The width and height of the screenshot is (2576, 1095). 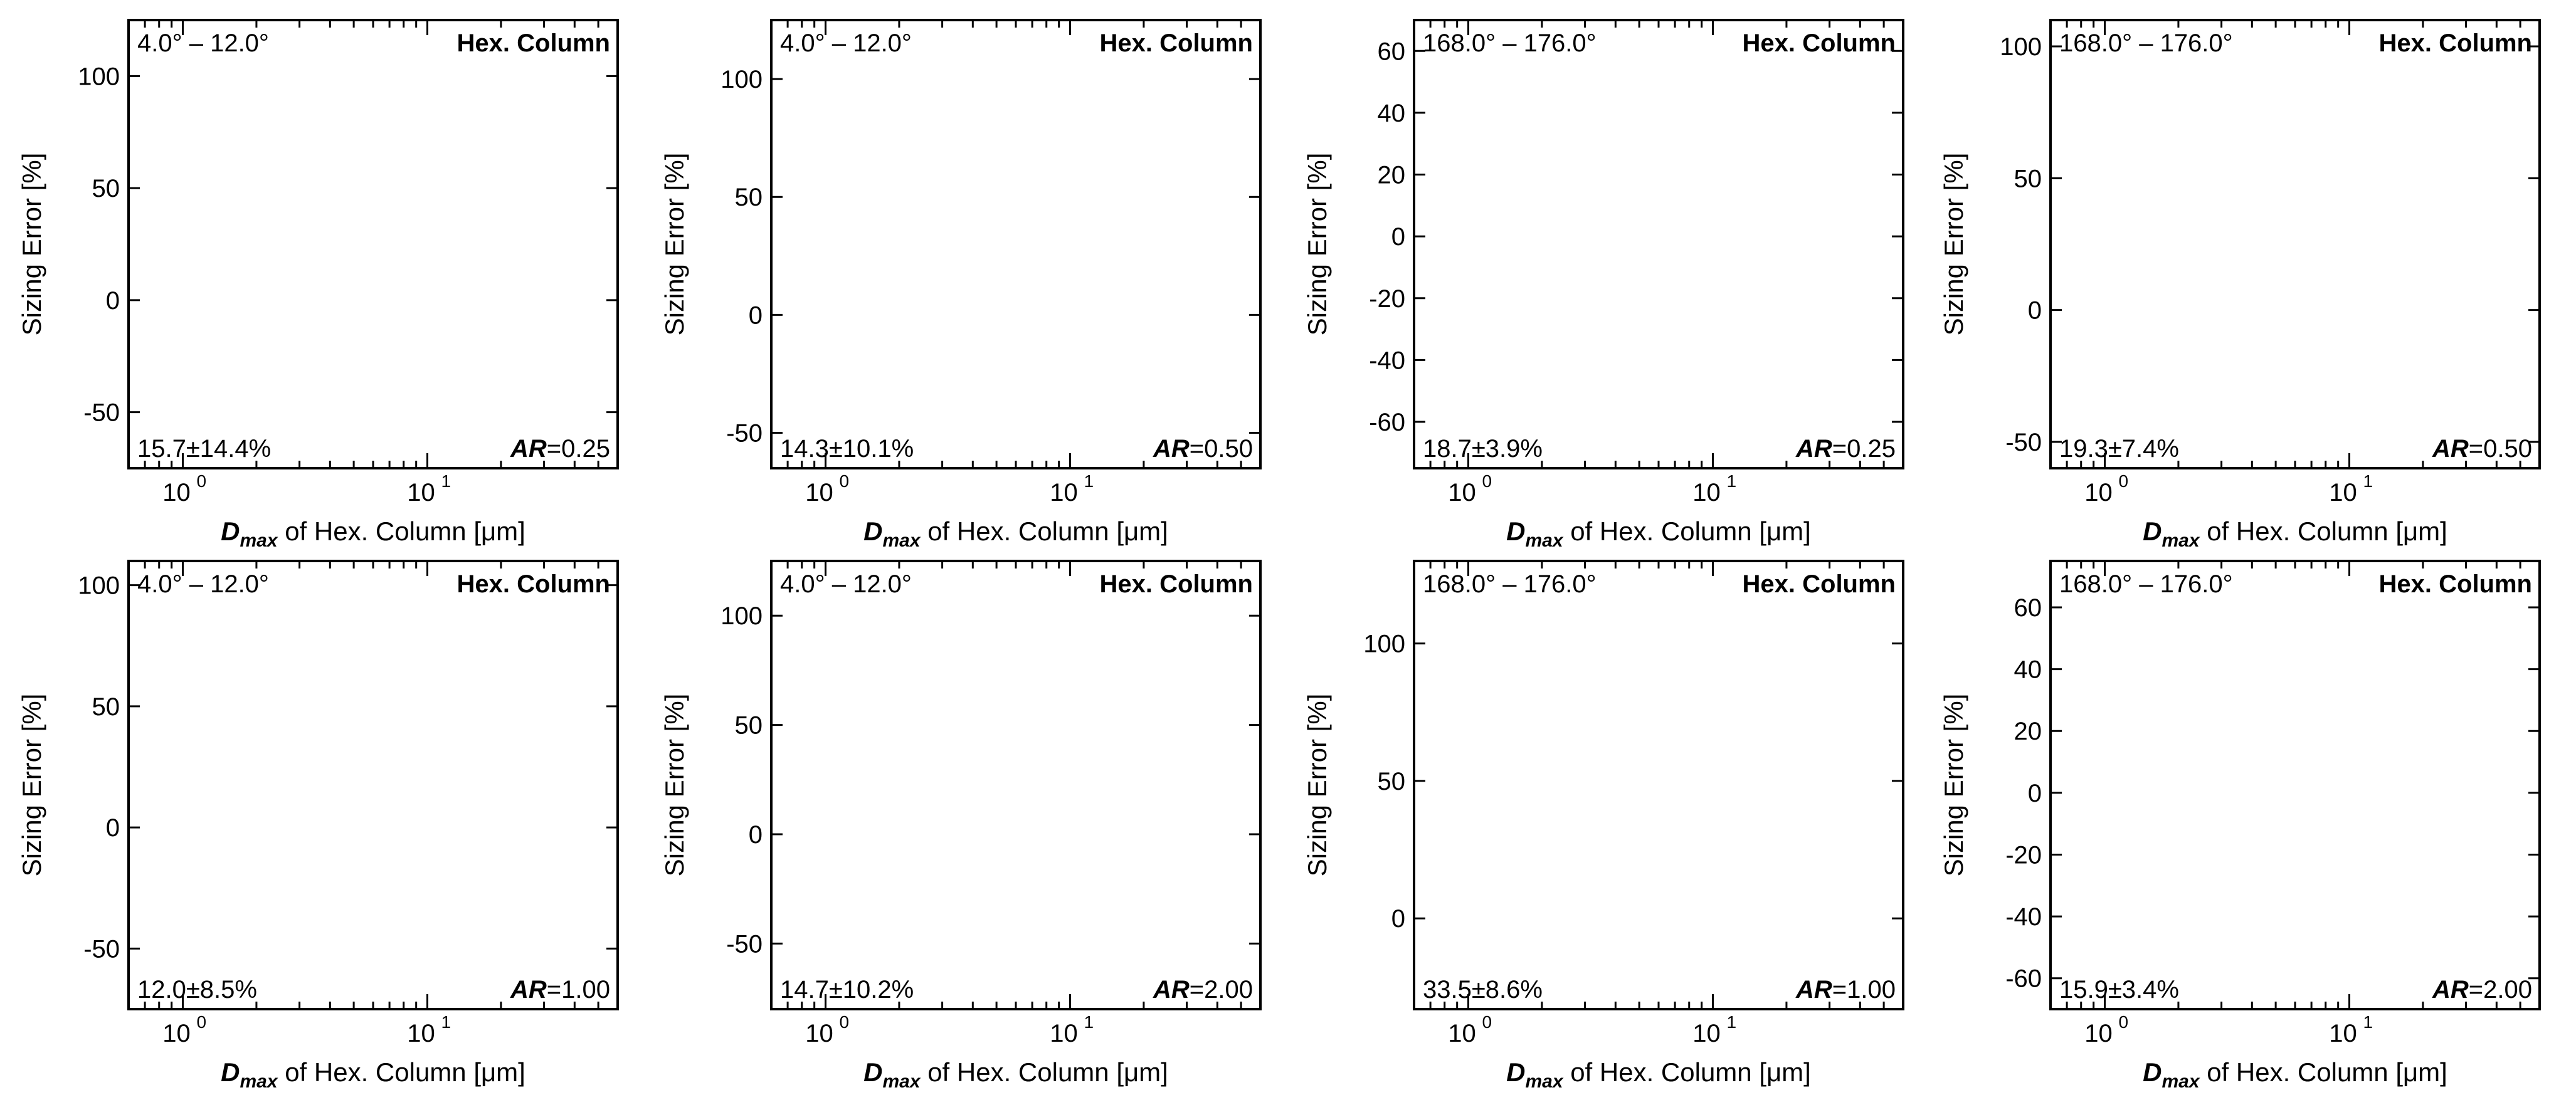 I want to click on aspect-ratio-label: AR=1.00, so click(x=1846, y=989).